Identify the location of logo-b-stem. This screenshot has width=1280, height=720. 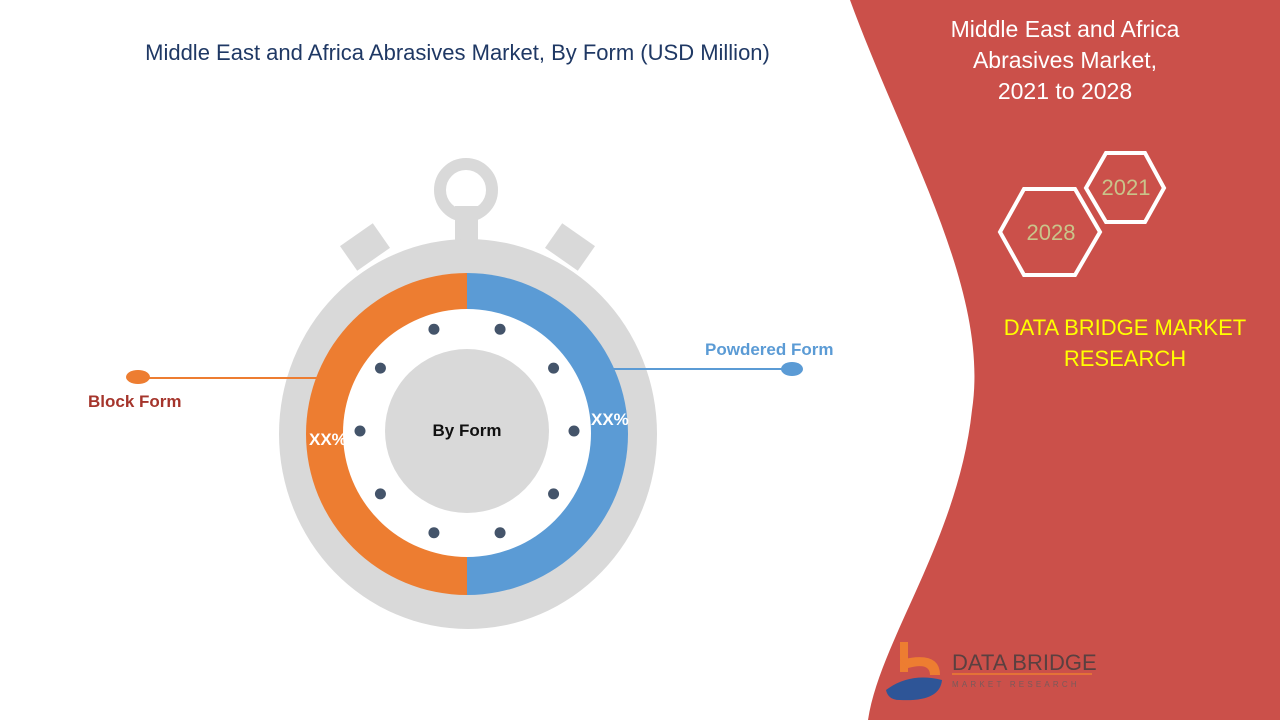
(904, 657).